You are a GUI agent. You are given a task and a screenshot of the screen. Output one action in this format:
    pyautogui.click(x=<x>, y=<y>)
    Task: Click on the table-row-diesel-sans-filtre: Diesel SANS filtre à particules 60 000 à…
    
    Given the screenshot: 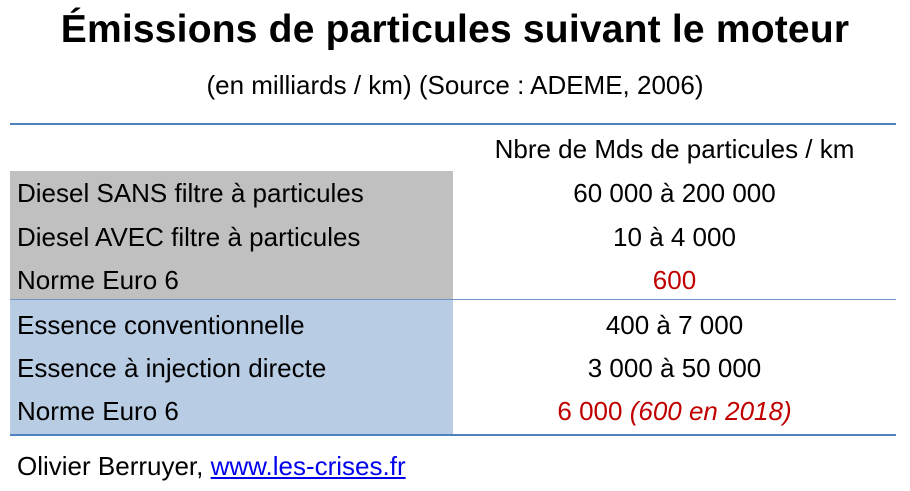 What is the action you would take?
    pyautogui.click(x=453, y=193)
    